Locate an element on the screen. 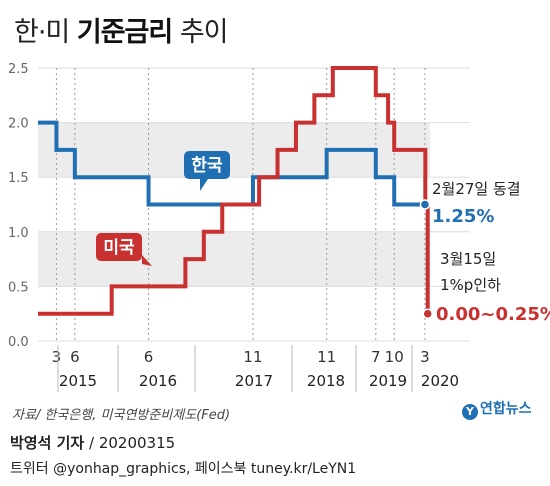 The image size is (550, 486). us-note-date: 3월15일 is located at coordinates (468, 259).